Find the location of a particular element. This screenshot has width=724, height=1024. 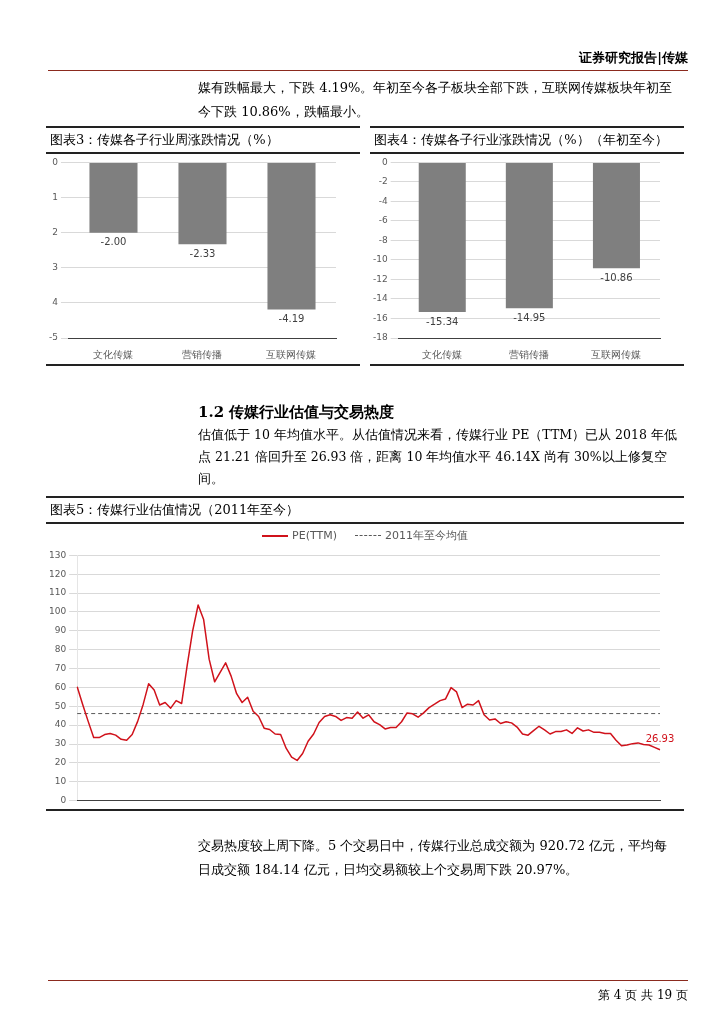

y-tick-label: -16 is located at coordinates (380, 317).